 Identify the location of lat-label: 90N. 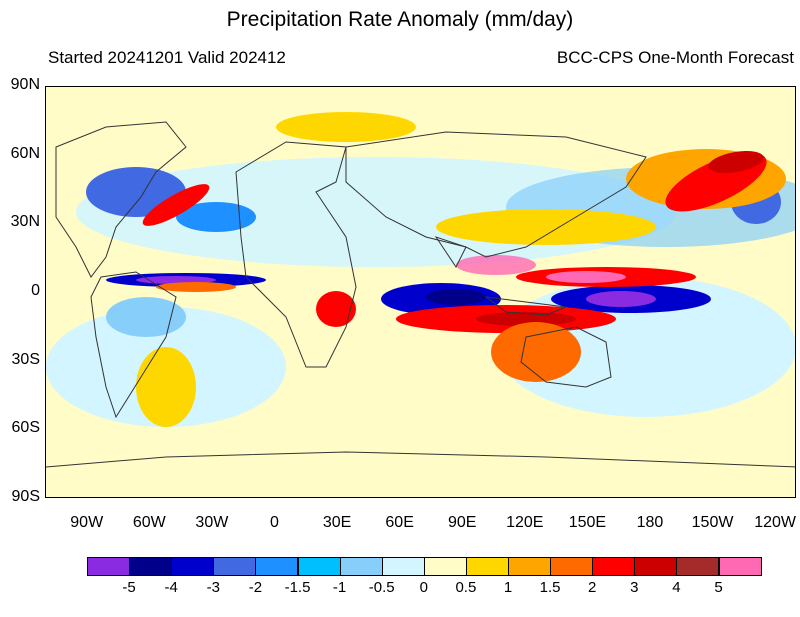
(25, 84).